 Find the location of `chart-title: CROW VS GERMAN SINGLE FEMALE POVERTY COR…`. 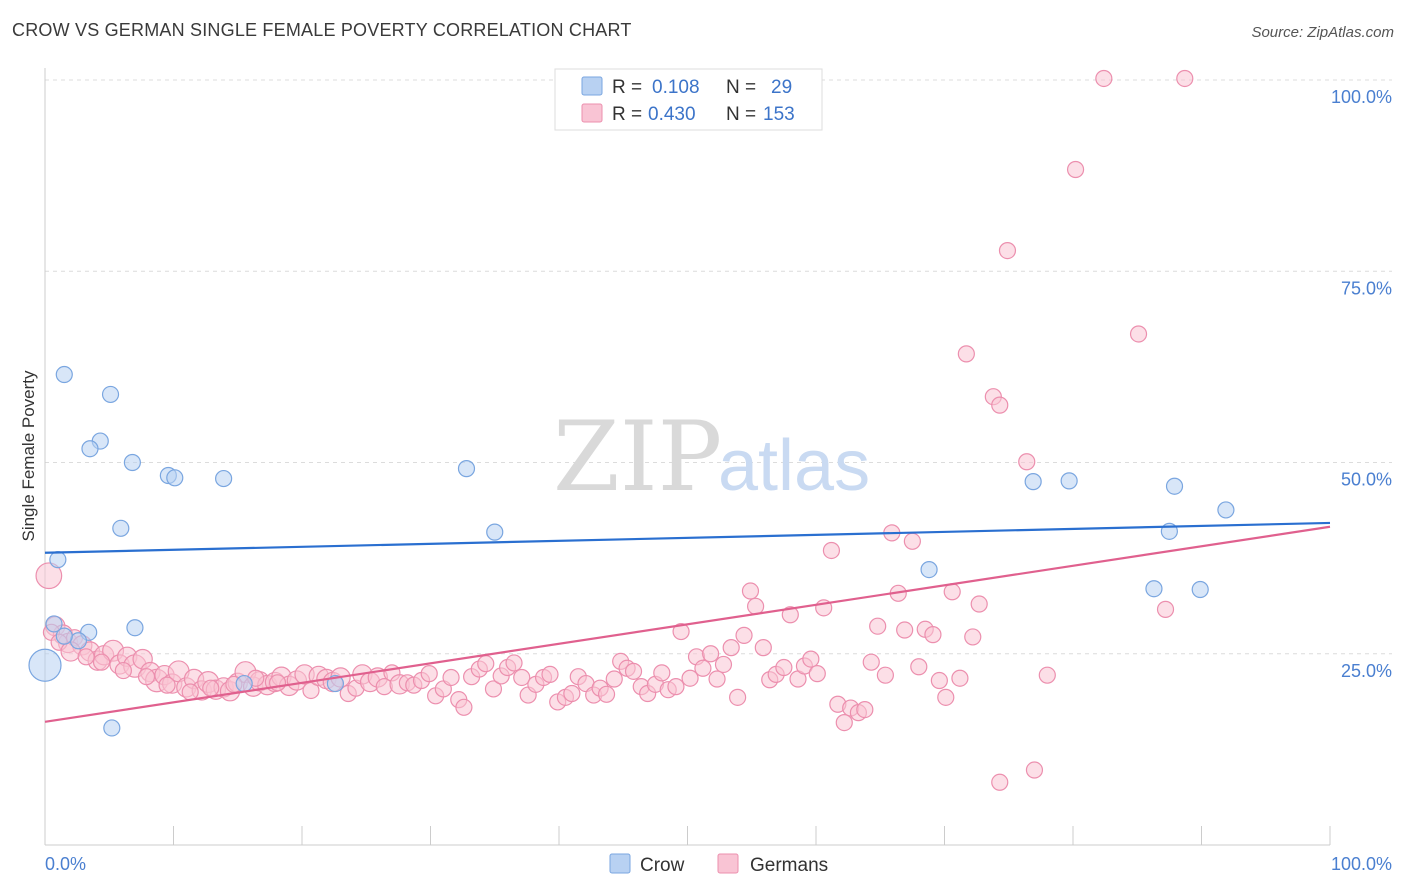

chart-title: CROW VS GERMAN SINGLE FEMALE POVERTY COR… is located at coordinates (322, 30).